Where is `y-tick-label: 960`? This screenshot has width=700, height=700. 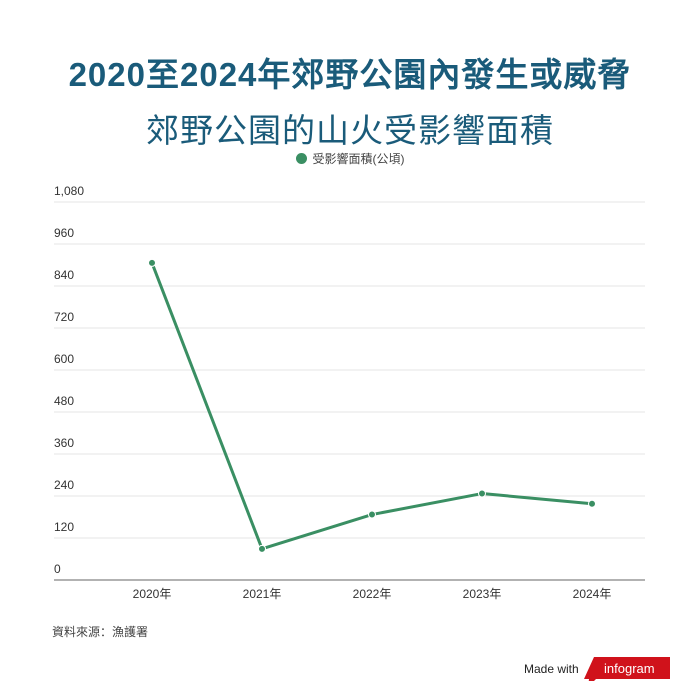 y-tick-label: 960 is located at coordinates (64, 233).